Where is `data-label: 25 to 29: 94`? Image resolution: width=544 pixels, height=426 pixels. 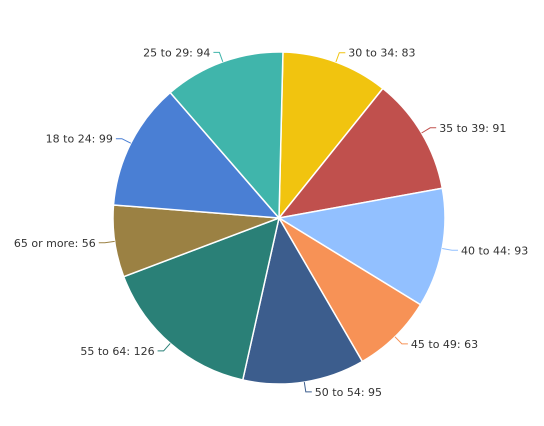
data-label: 25 to 29: 94 is located at coordinates (176, 52).